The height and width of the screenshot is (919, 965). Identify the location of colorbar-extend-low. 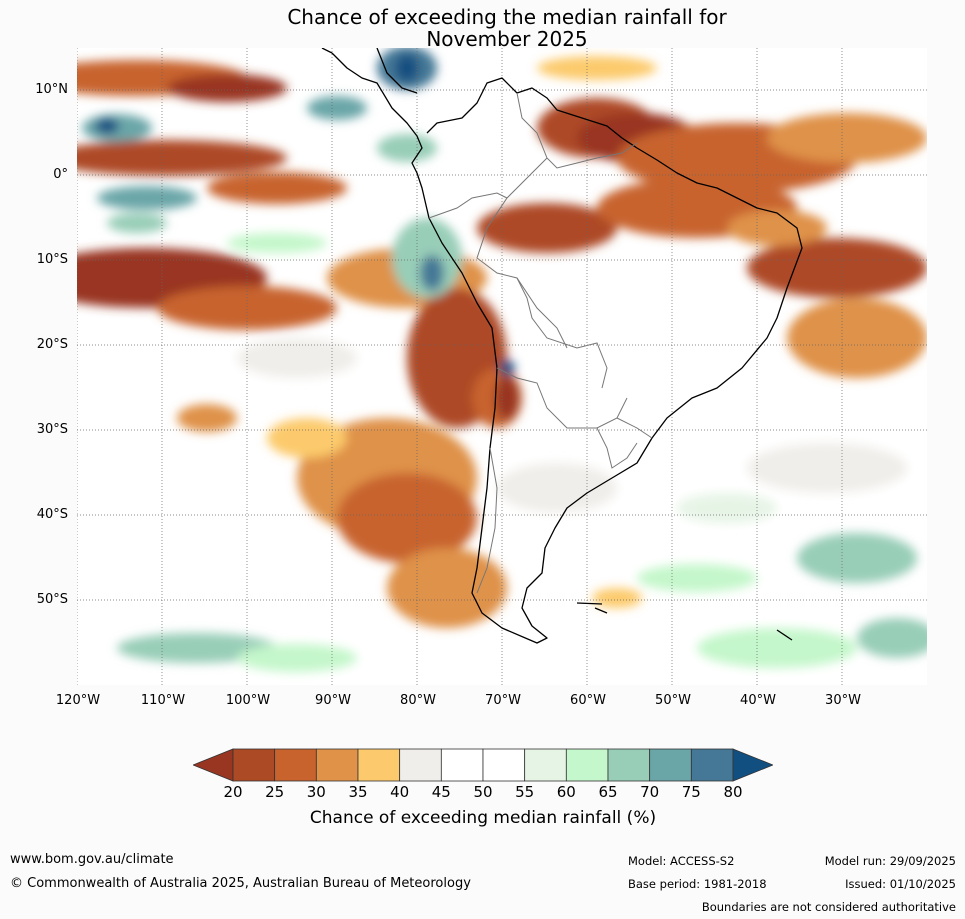
(213, 765).